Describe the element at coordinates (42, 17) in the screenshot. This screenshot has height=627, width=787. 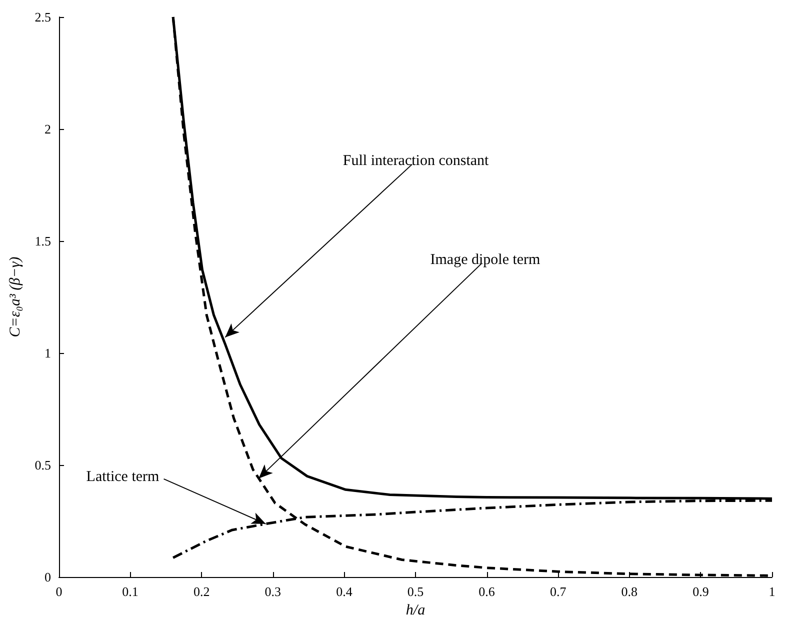
I see `y-tick-label: 2.5` at that location.